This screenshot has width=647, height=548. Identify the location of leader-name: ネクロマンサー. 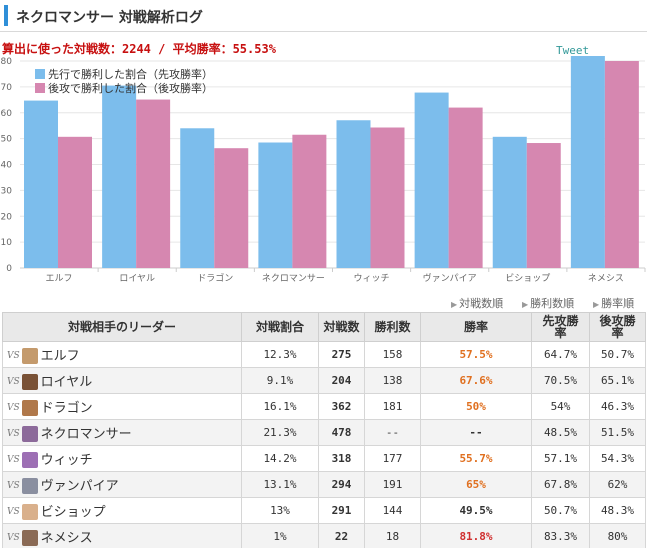
(86, 434).